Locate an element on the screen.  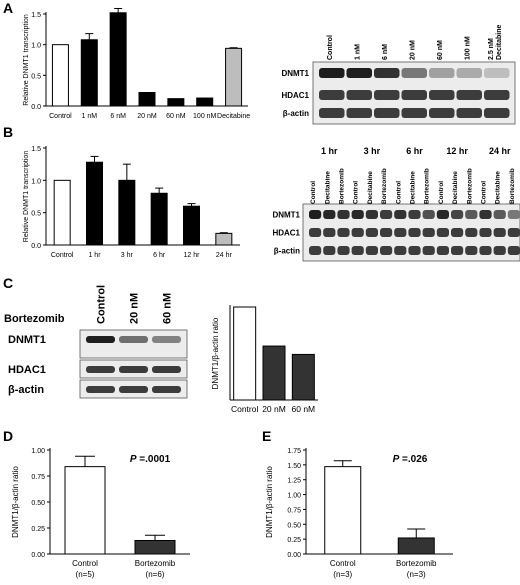
x-tick-label: 1 hr is located at coordinates (94, 255).